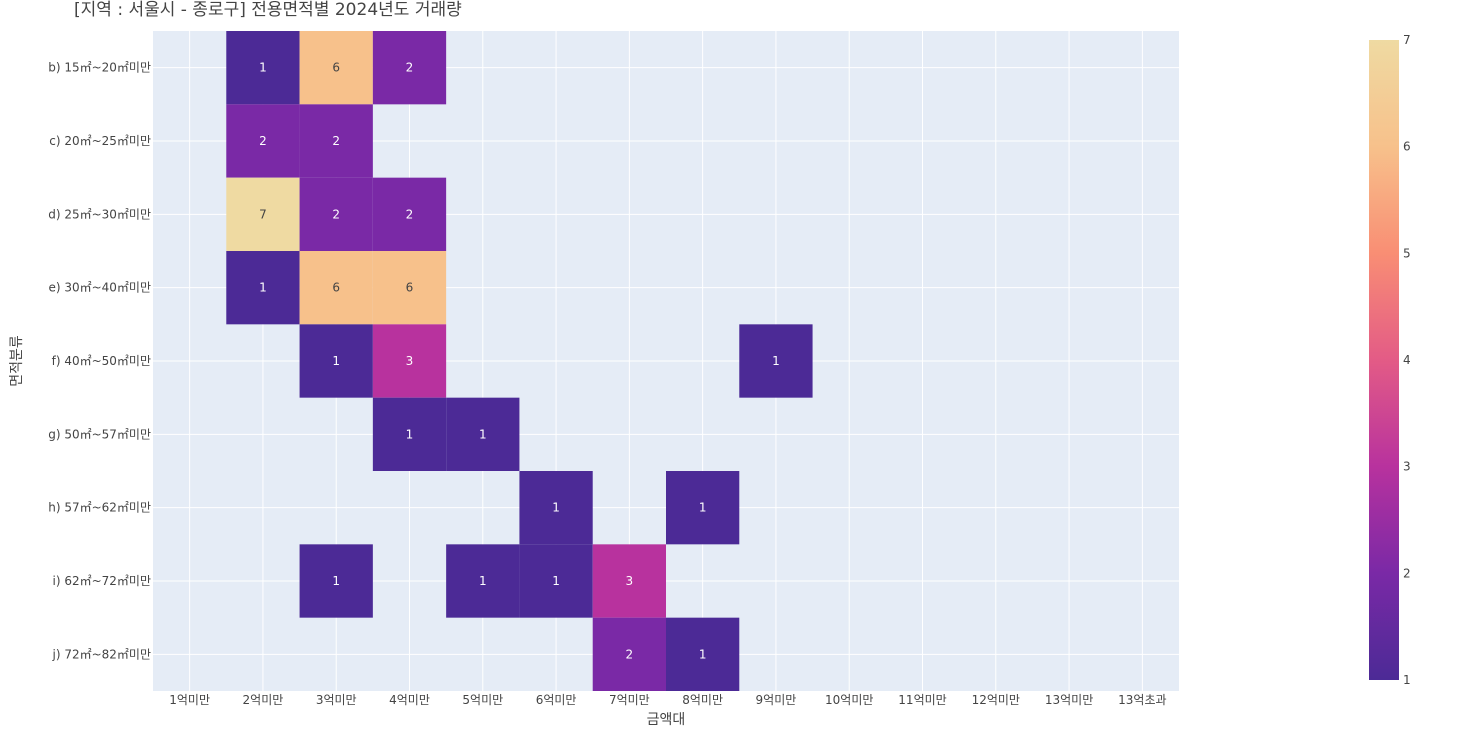 This screenshot has height=729, width=1481. Describe the element at coordinates (409, 700) in the screenshot. I see `x-tick-label: 4억미만` at that location.